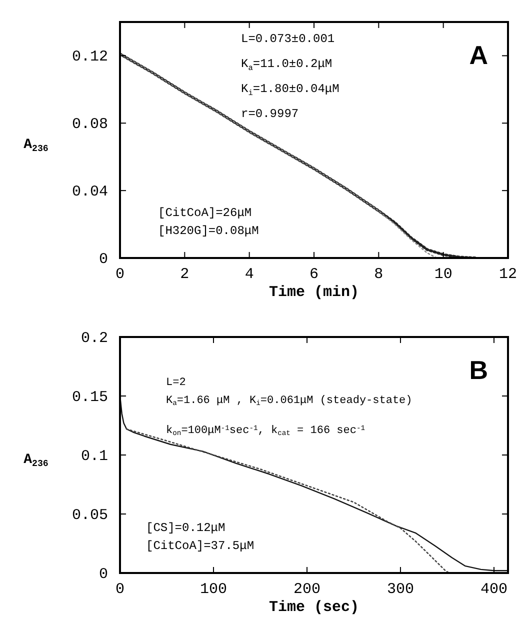  What do you see at coordinates (266, 431) in the screenshot?
I see `text: k$_{on}$=100μM$^{-1}$sec$^{-1}$, k$_{cat}$ = 166 sec$^{-1}$` at bounding box center [266, 431].